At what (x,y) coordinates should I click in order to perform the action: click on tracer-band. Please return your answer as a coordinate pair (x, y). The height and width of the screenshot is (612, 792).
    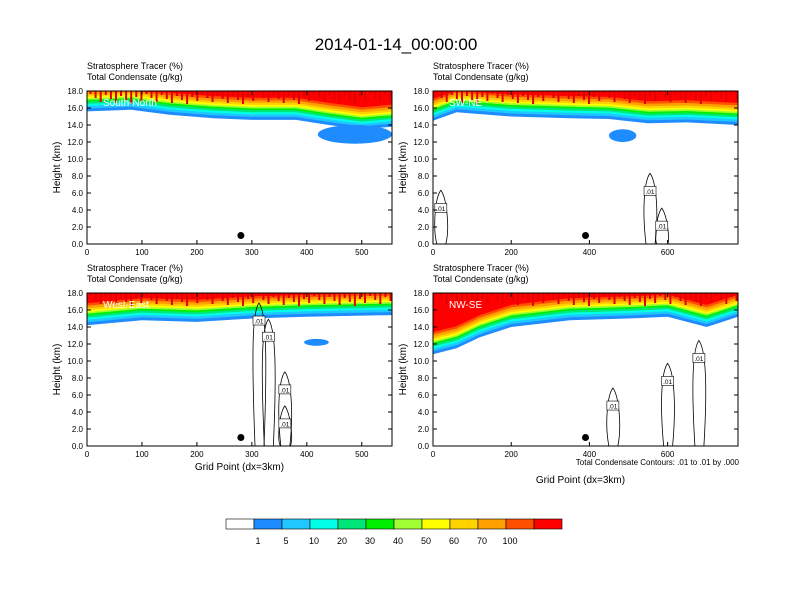
    Looking at the image, I should click on (585, 313).